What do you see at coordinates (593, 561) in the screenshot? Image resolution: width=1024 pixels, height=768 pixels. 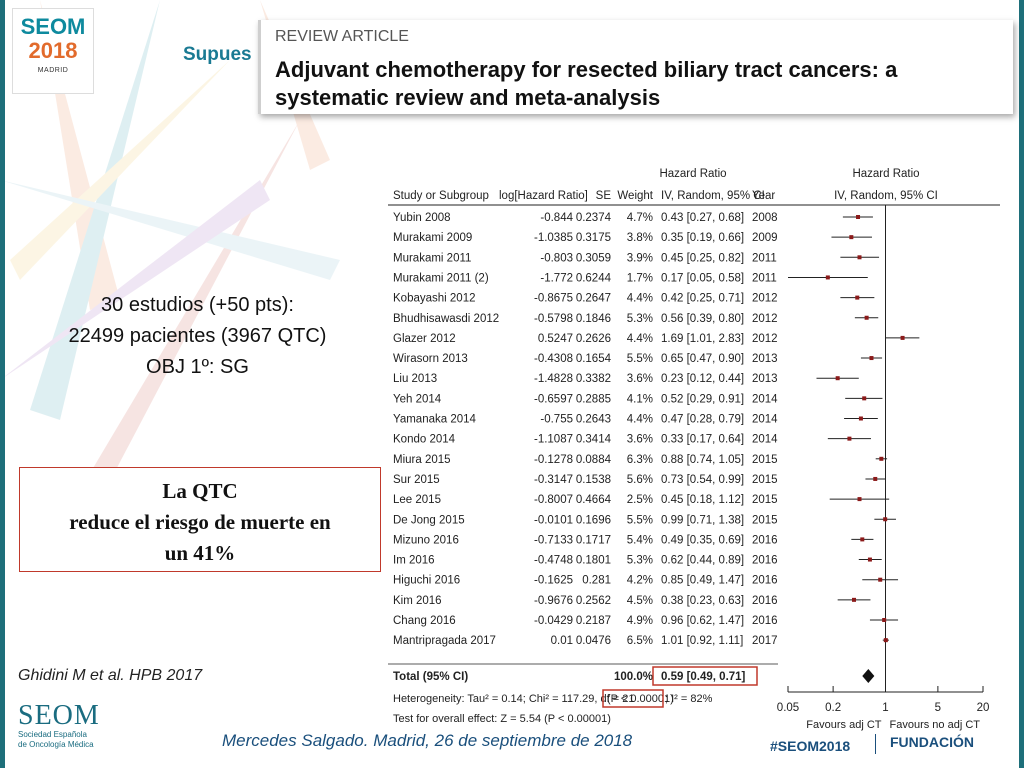 I see `study-se: 0.1801` at bounding box center [593, 561].